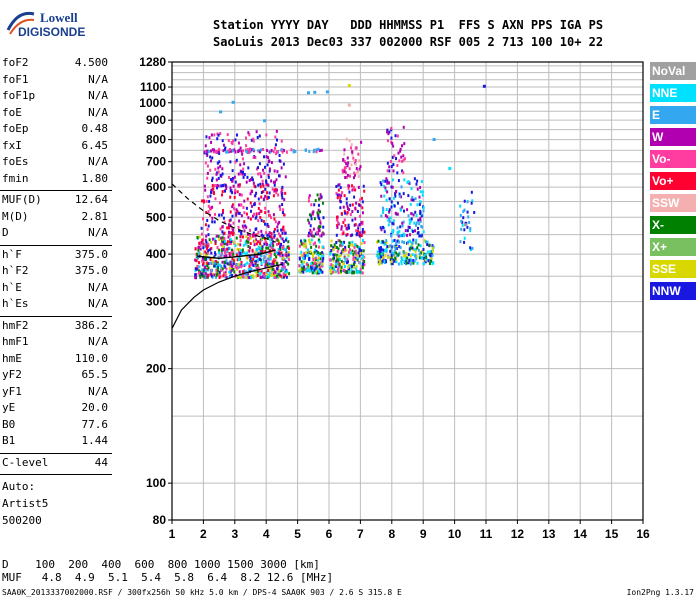 This screenshot has height=600, width=700. What do you see at coordinates (25, 503) in the screenshot?
I see `auto-artist: Artist5` at bounding box center [25, 503].